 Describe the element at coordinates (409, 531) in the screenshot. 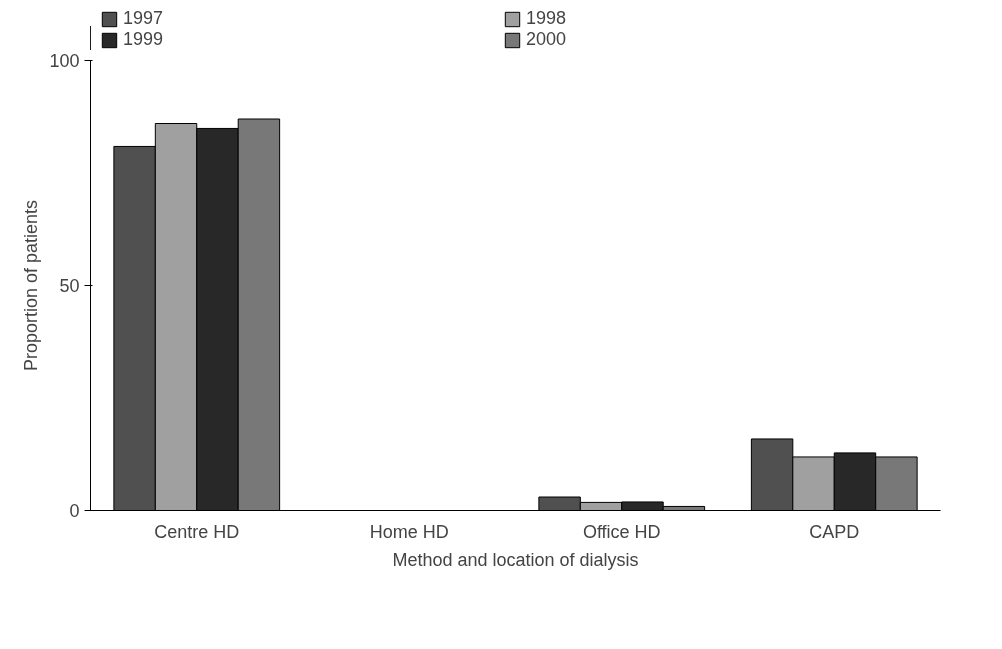

I see `x-tick-label: Home HD` at that location.